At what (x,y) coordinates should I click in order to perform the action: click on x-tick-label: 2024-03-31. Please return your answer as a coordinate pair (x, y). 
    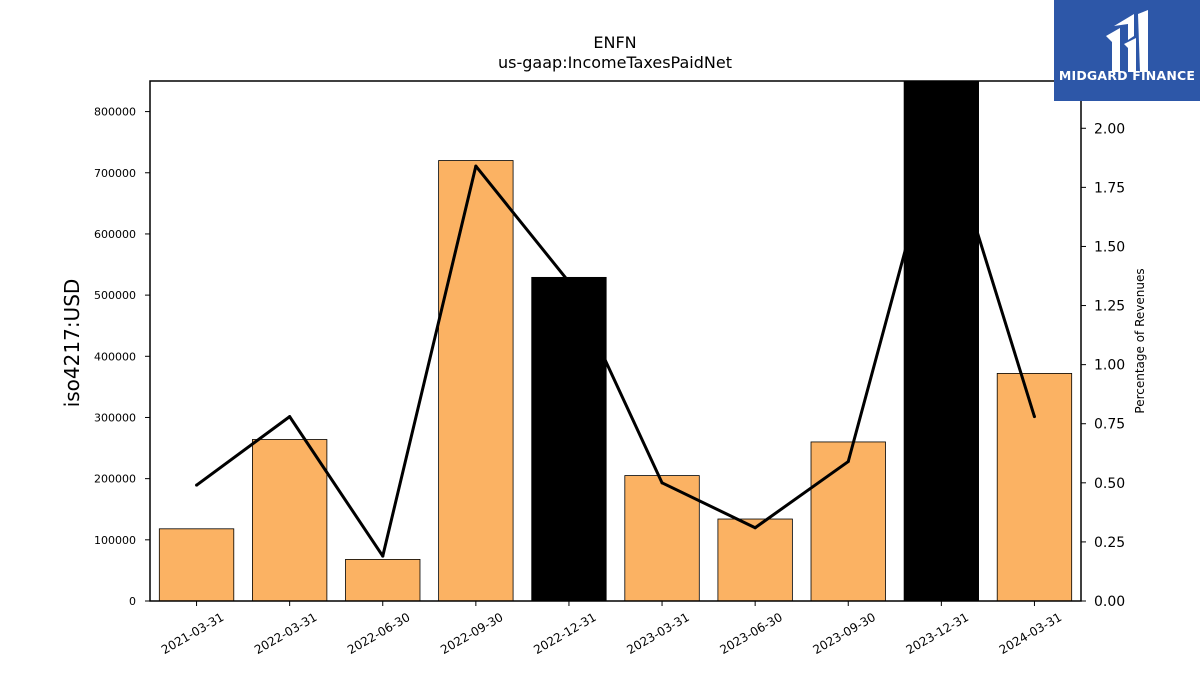
    Looking at the image, I should click on (1030, 633).